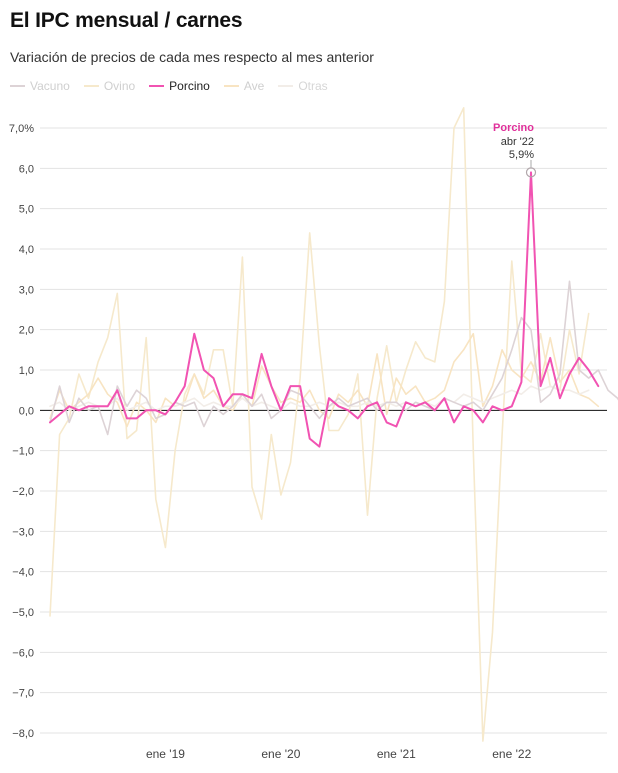 This screenshot has height=773, width=618. Describe the element at coordinates (17, 86) in the screenshot. I see `legend-swatch-vacuno` at that location.